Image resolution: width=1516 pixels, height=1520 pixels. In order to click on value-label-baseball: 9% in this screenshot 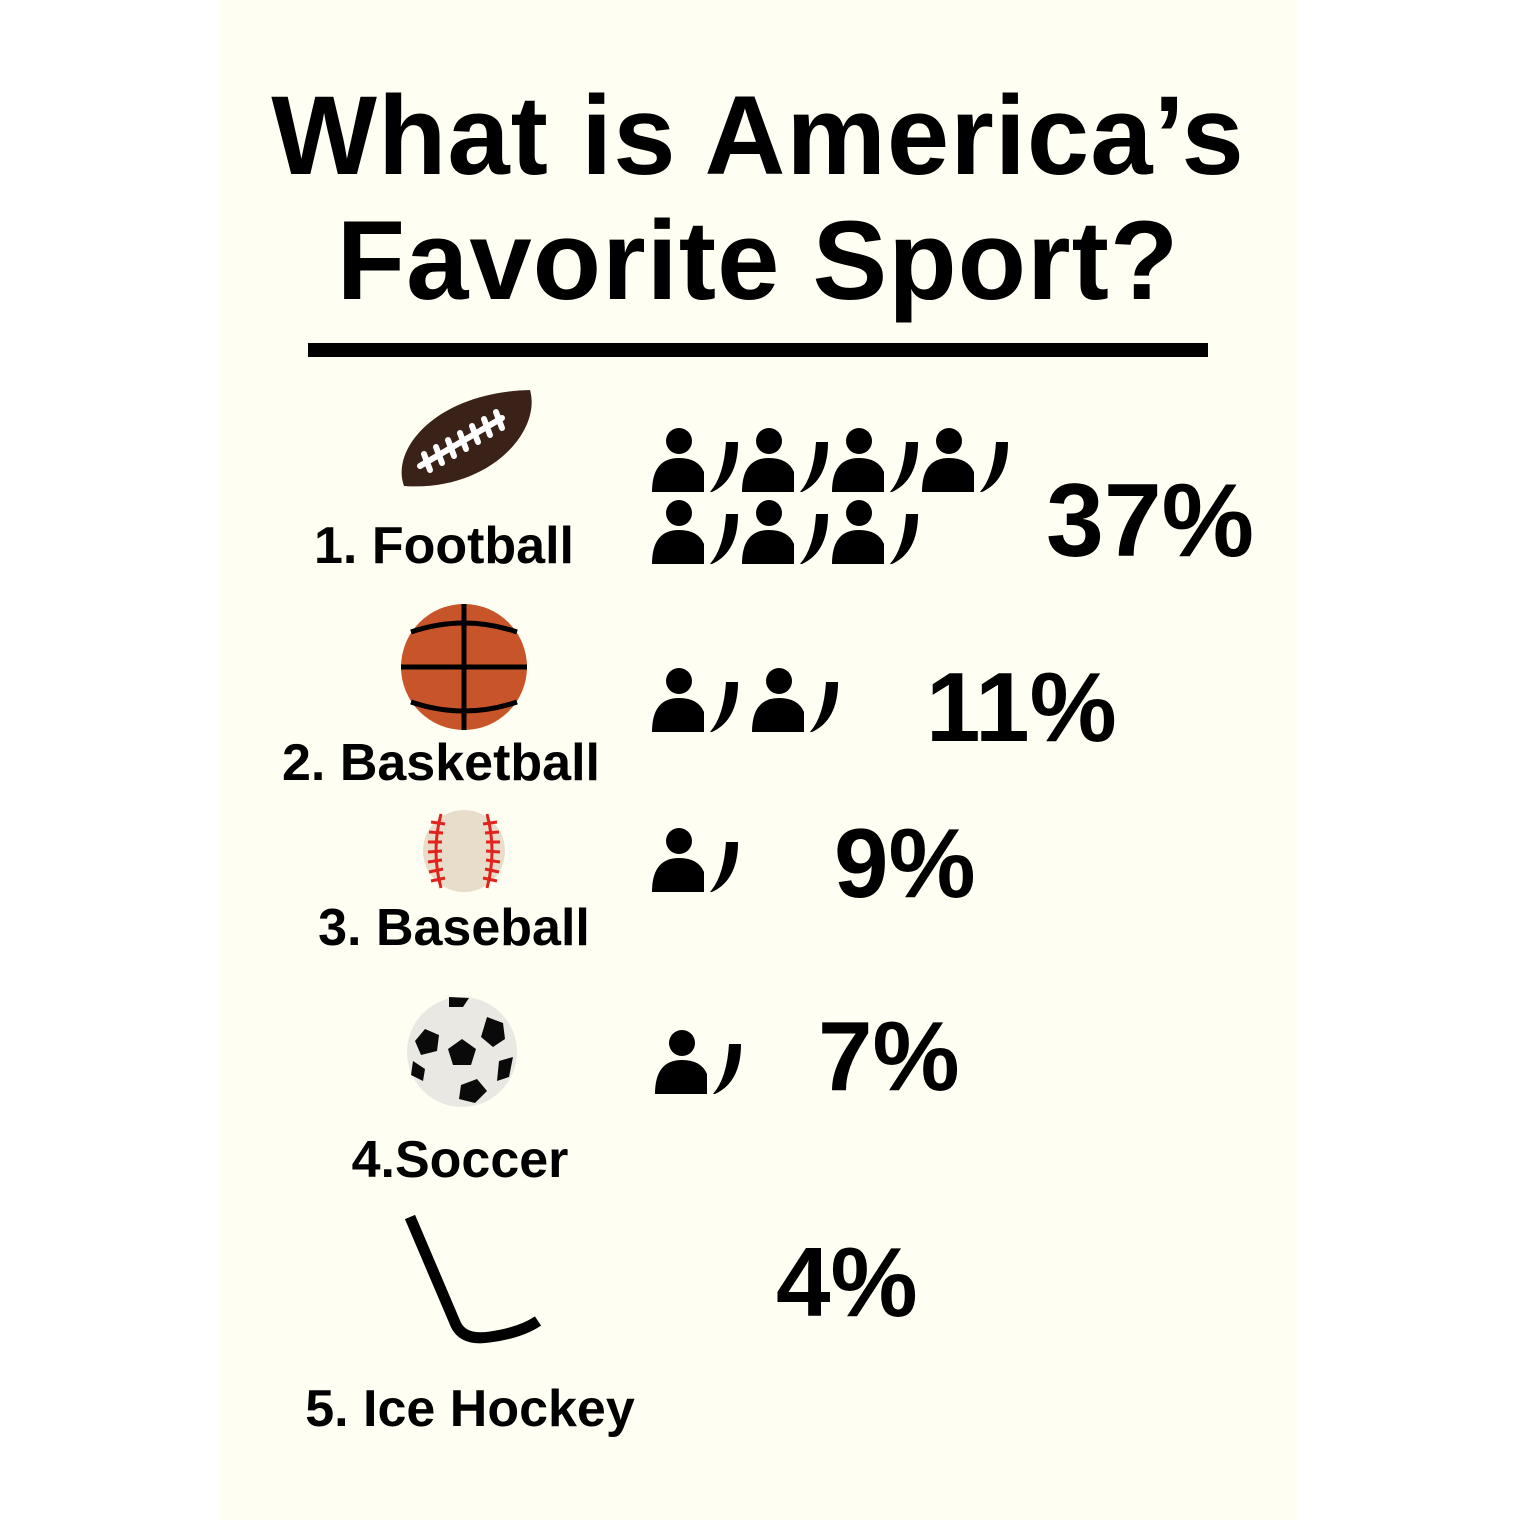, I will do `click(905, 863)`.